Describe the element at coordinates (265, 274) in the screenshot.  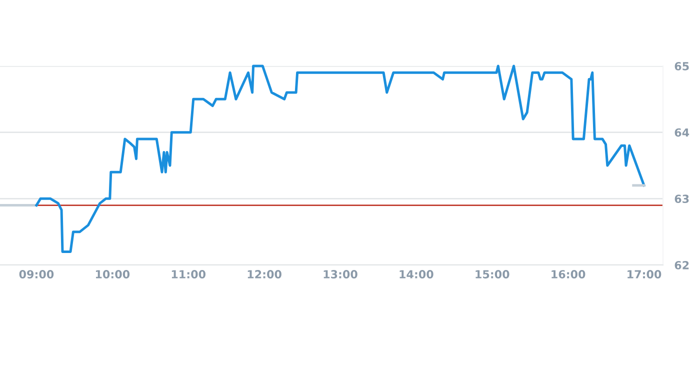
I see `x-tick-label: 12:00` at that location.